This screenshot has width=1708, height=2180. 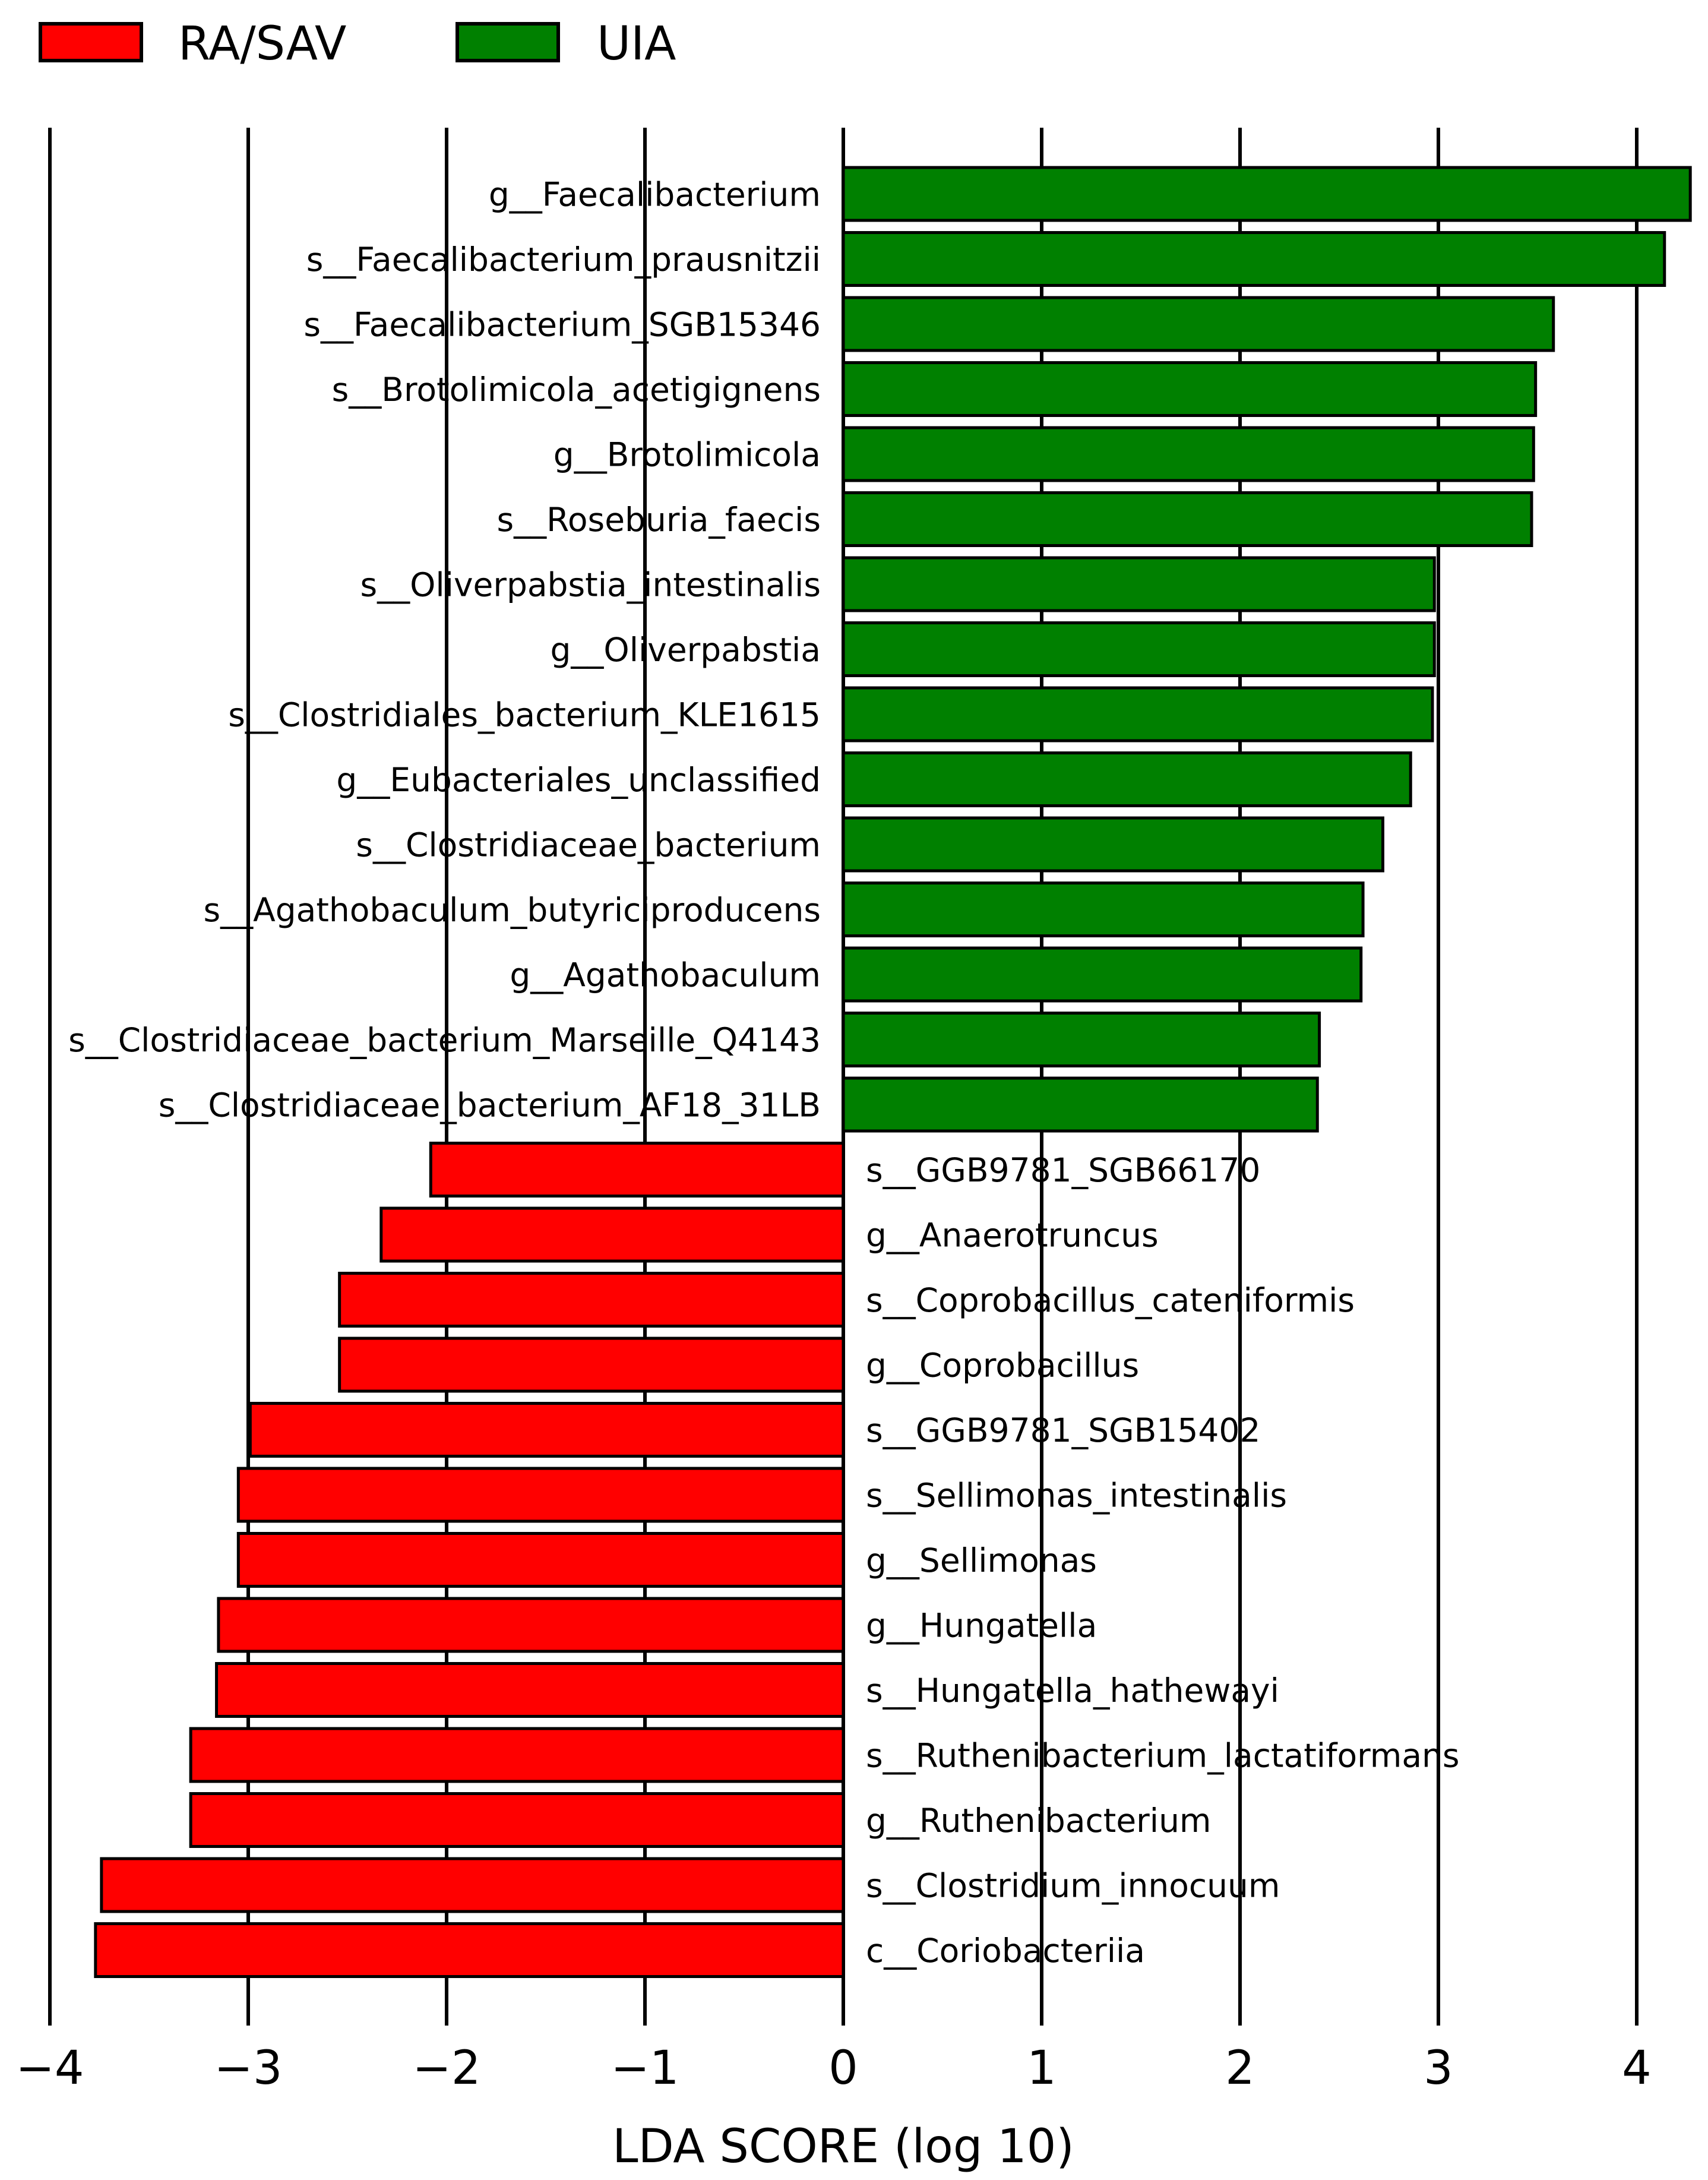 I want to click on category-label: s__Clostridium_innocuum, so click(x=1073, y=1886).